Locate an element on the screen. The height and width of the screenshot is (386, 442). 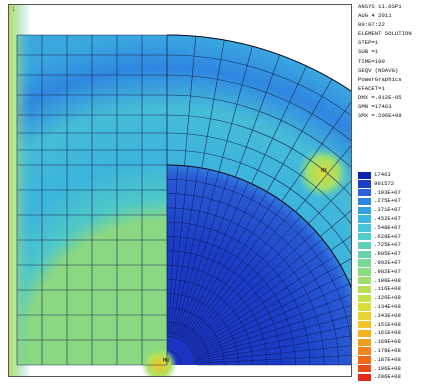
legend-entry: .805E+07 is located at coordinates (400, 254).